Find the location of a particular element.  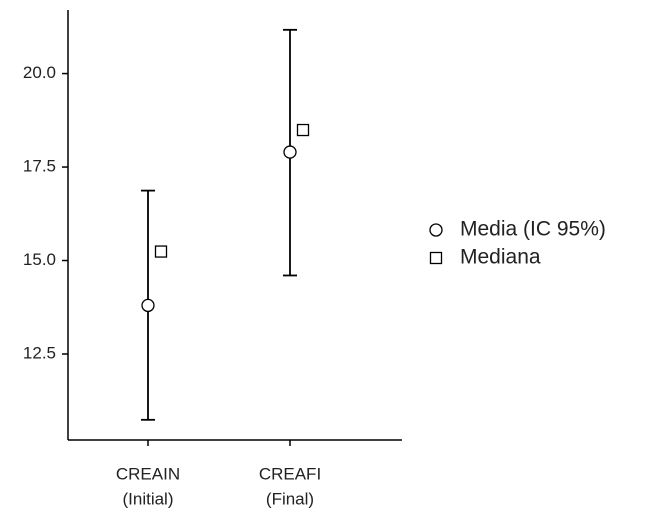

x-tick-label: (Final) is located at coordinates (290, 498).